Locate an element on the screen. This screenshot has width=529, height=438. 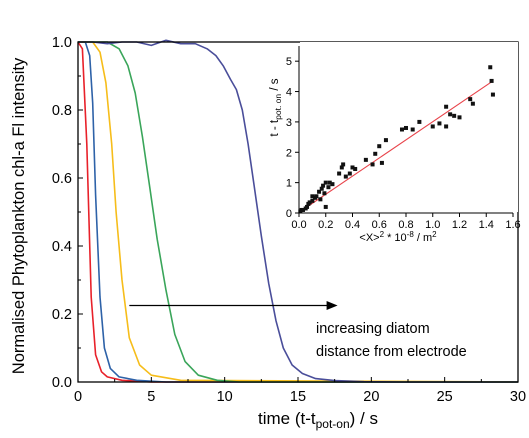
inset-x-tick-label: 1.6 is located at coordinates (512, 225).